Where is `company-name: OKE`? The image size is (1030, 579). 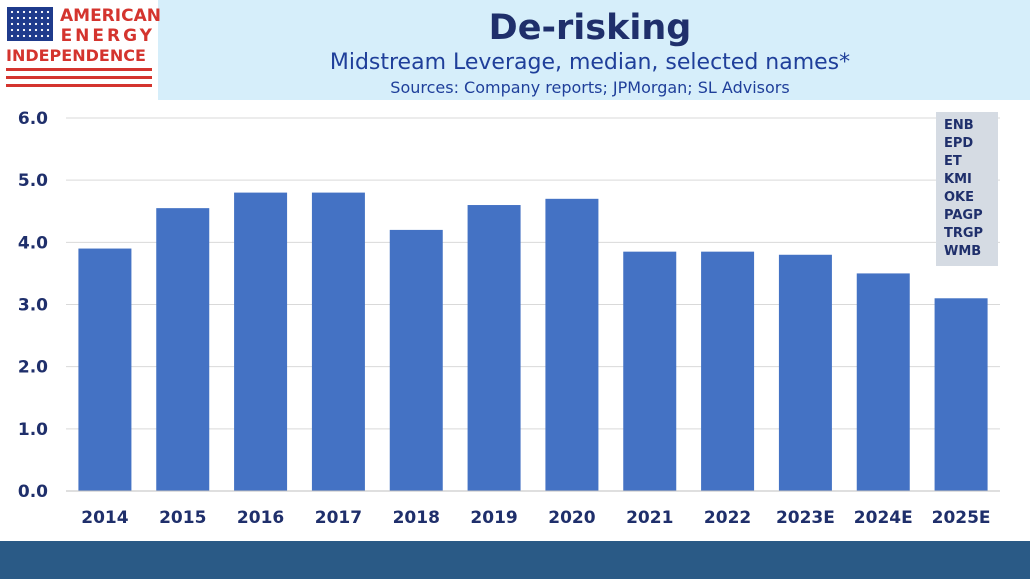
company-name: OKE is located at coordinates (959, 197).